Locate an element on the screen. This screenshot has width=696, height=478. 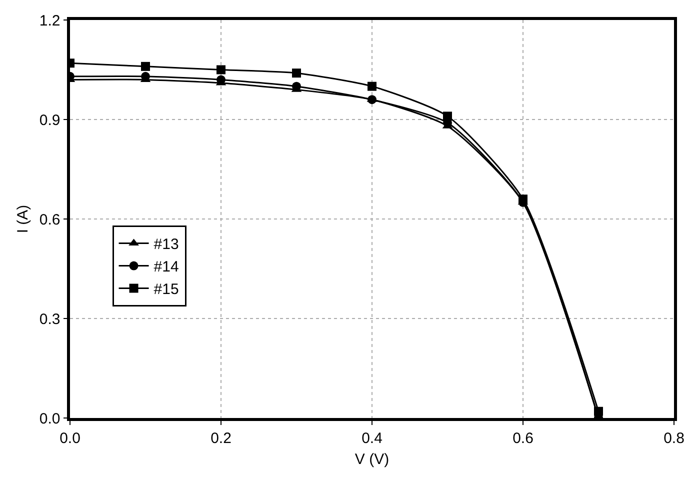
y-tick-label: 1.2 is located at coordinates (49, 21).